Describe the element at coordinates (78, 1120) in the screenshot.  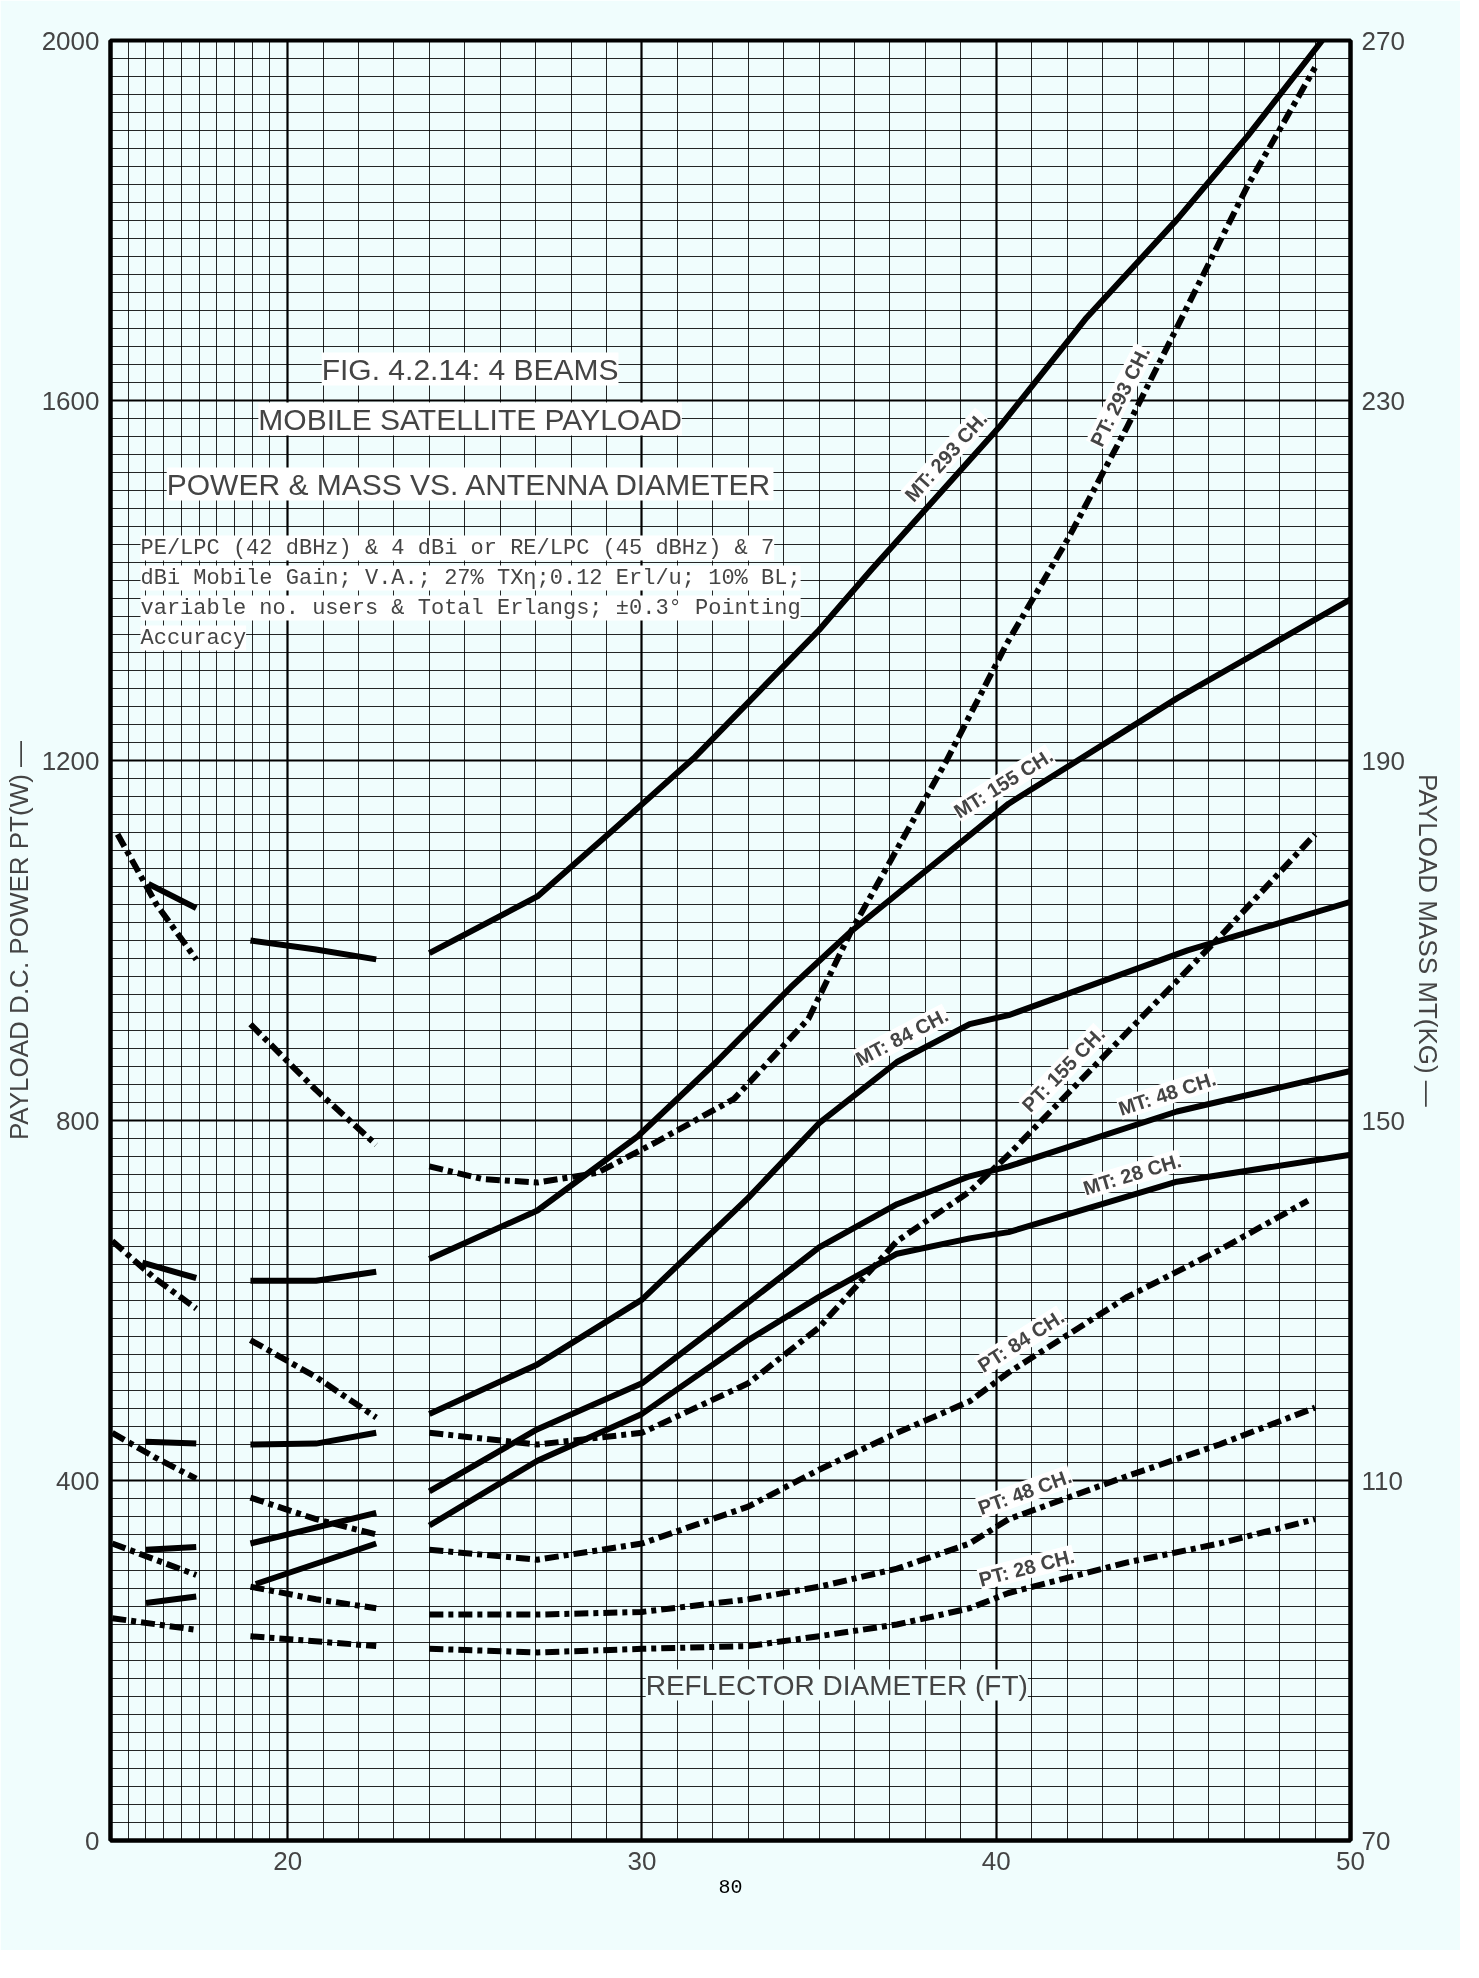
I see `y-tick-label: 800` at that location.